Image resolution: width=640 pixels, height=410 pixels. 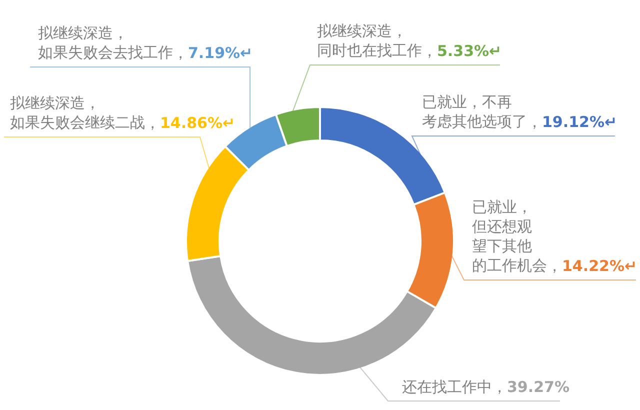 What do you see at coordinates (462, 51) in the screenshot?
I see `data-label: ，5.33%↵` at bounding box center [462, 51].